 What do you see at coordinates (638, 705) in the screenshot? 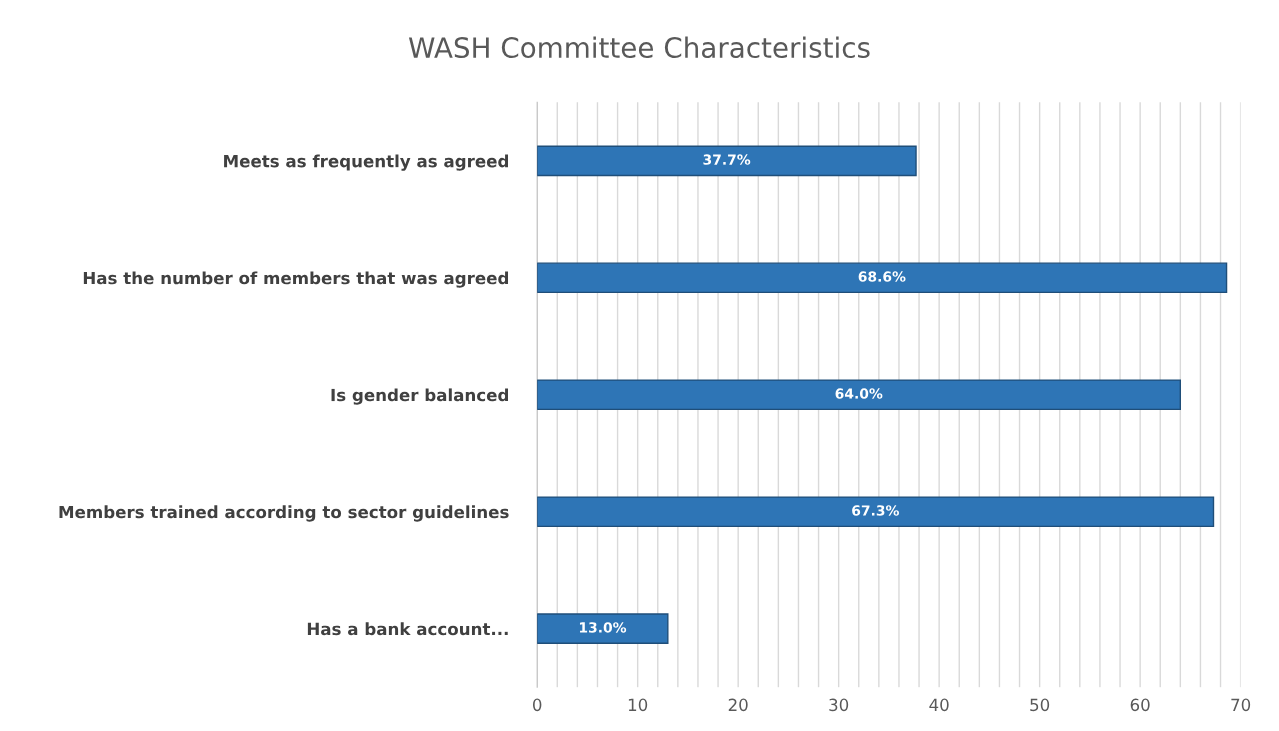
I see `x-tick-label: 10` at bounding box center [638, 705].